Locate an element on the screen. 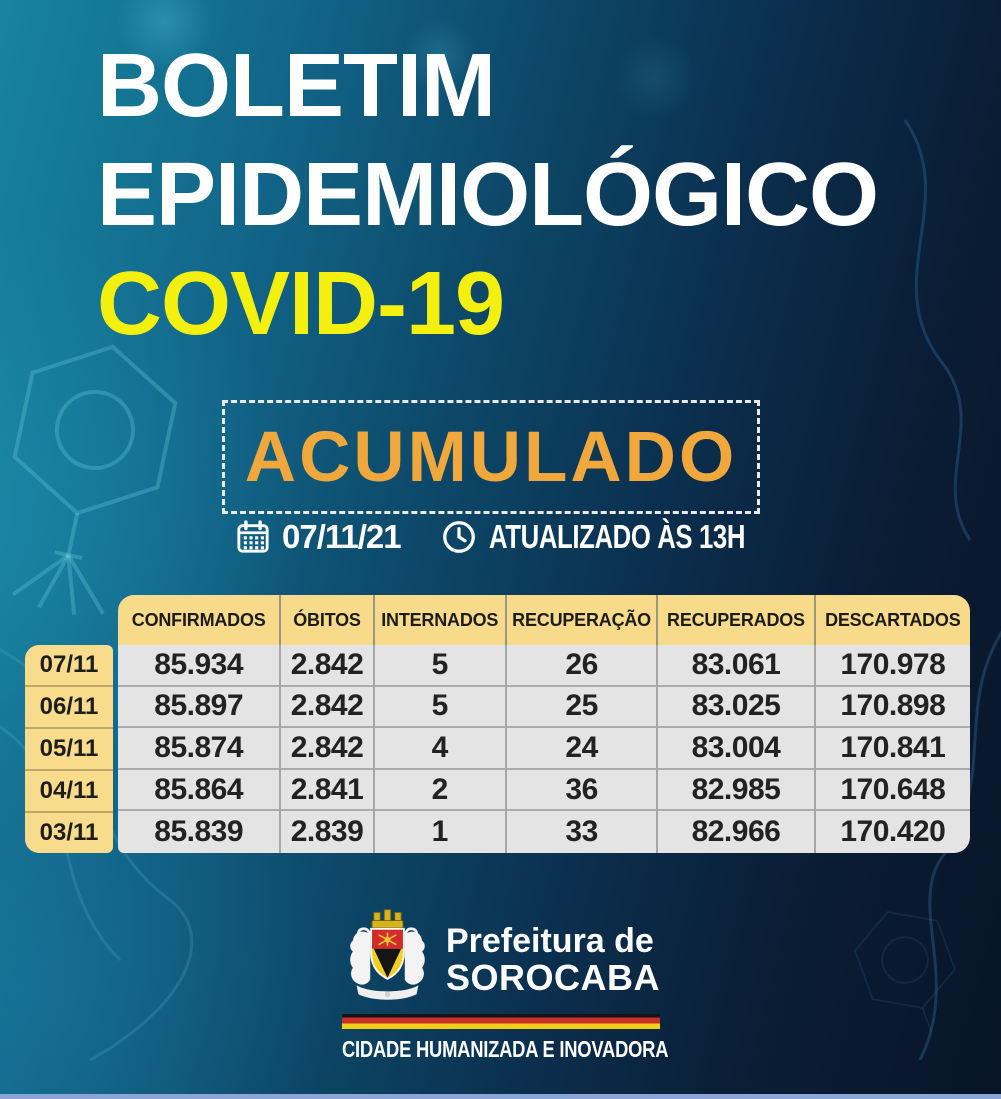 The height and width of the screenshot is (1099, 1001). table-cell: 85.874 is located at coordinates (200, 749).